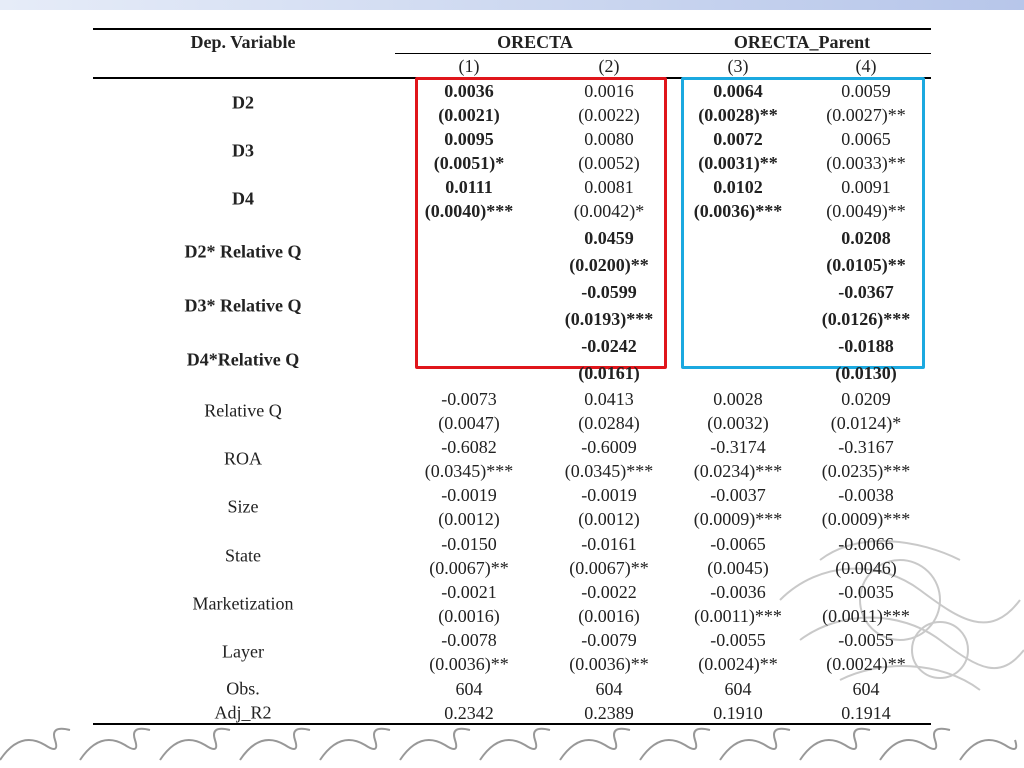 The width and height of the screenshot is (1024, 768). I want to click on coefficient-cell: -0.0035, so click(866, 592).